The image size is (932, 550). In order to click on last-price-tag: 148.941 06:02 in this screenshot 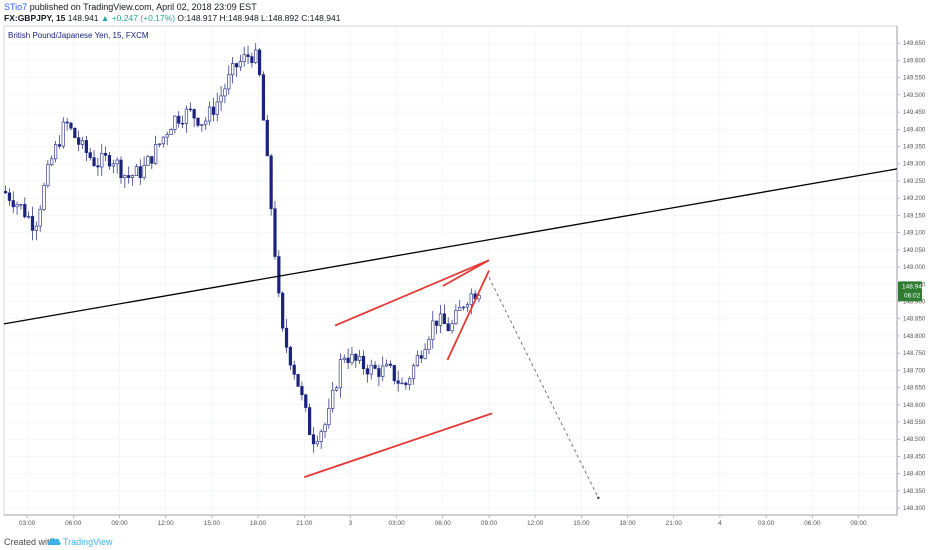, I will do `click(912, 291)`.